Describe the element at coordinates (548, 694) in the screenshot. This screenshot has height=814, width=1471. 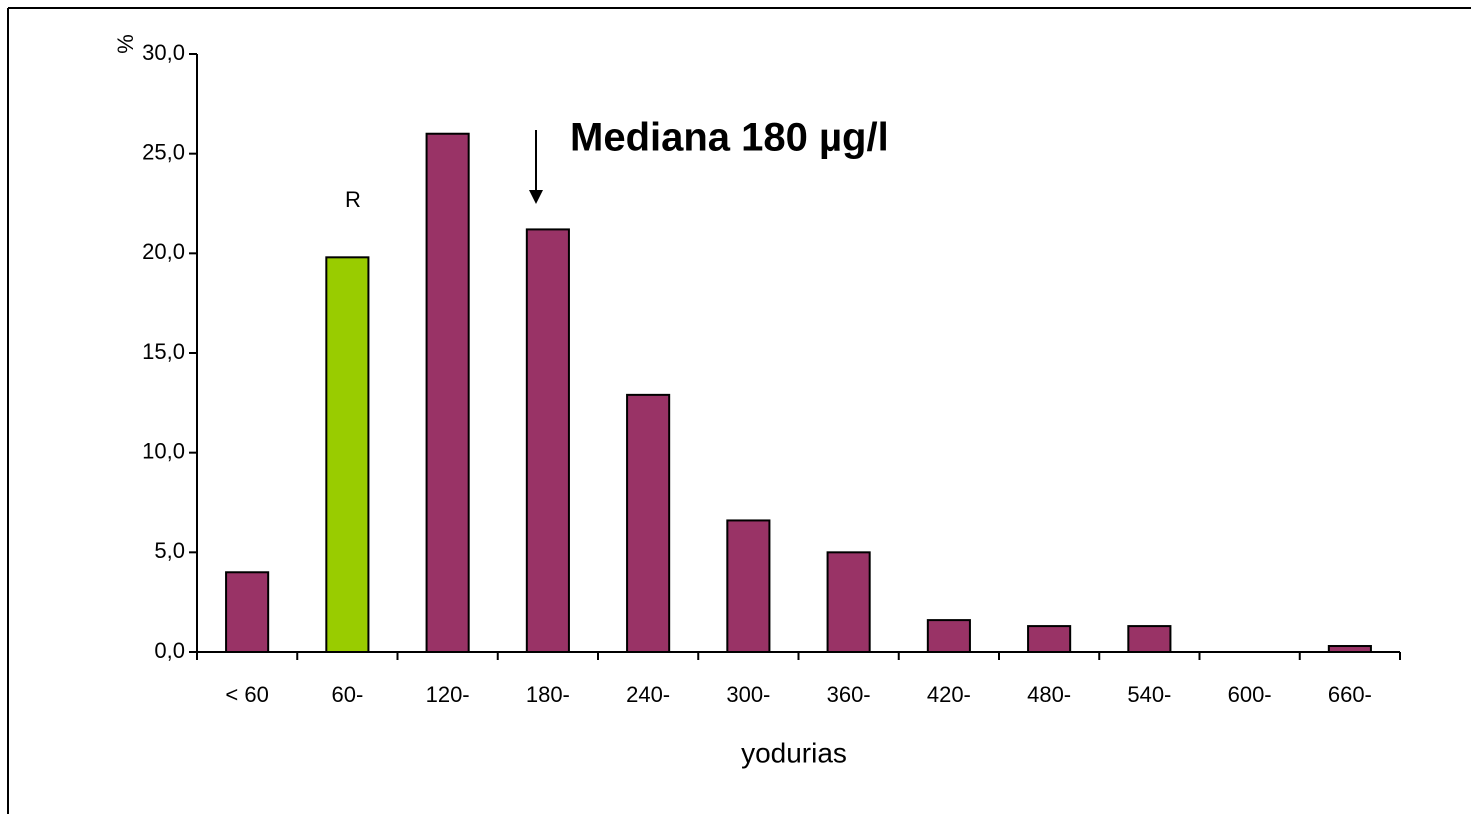
I see `x-tick-label: 180-` at that location.